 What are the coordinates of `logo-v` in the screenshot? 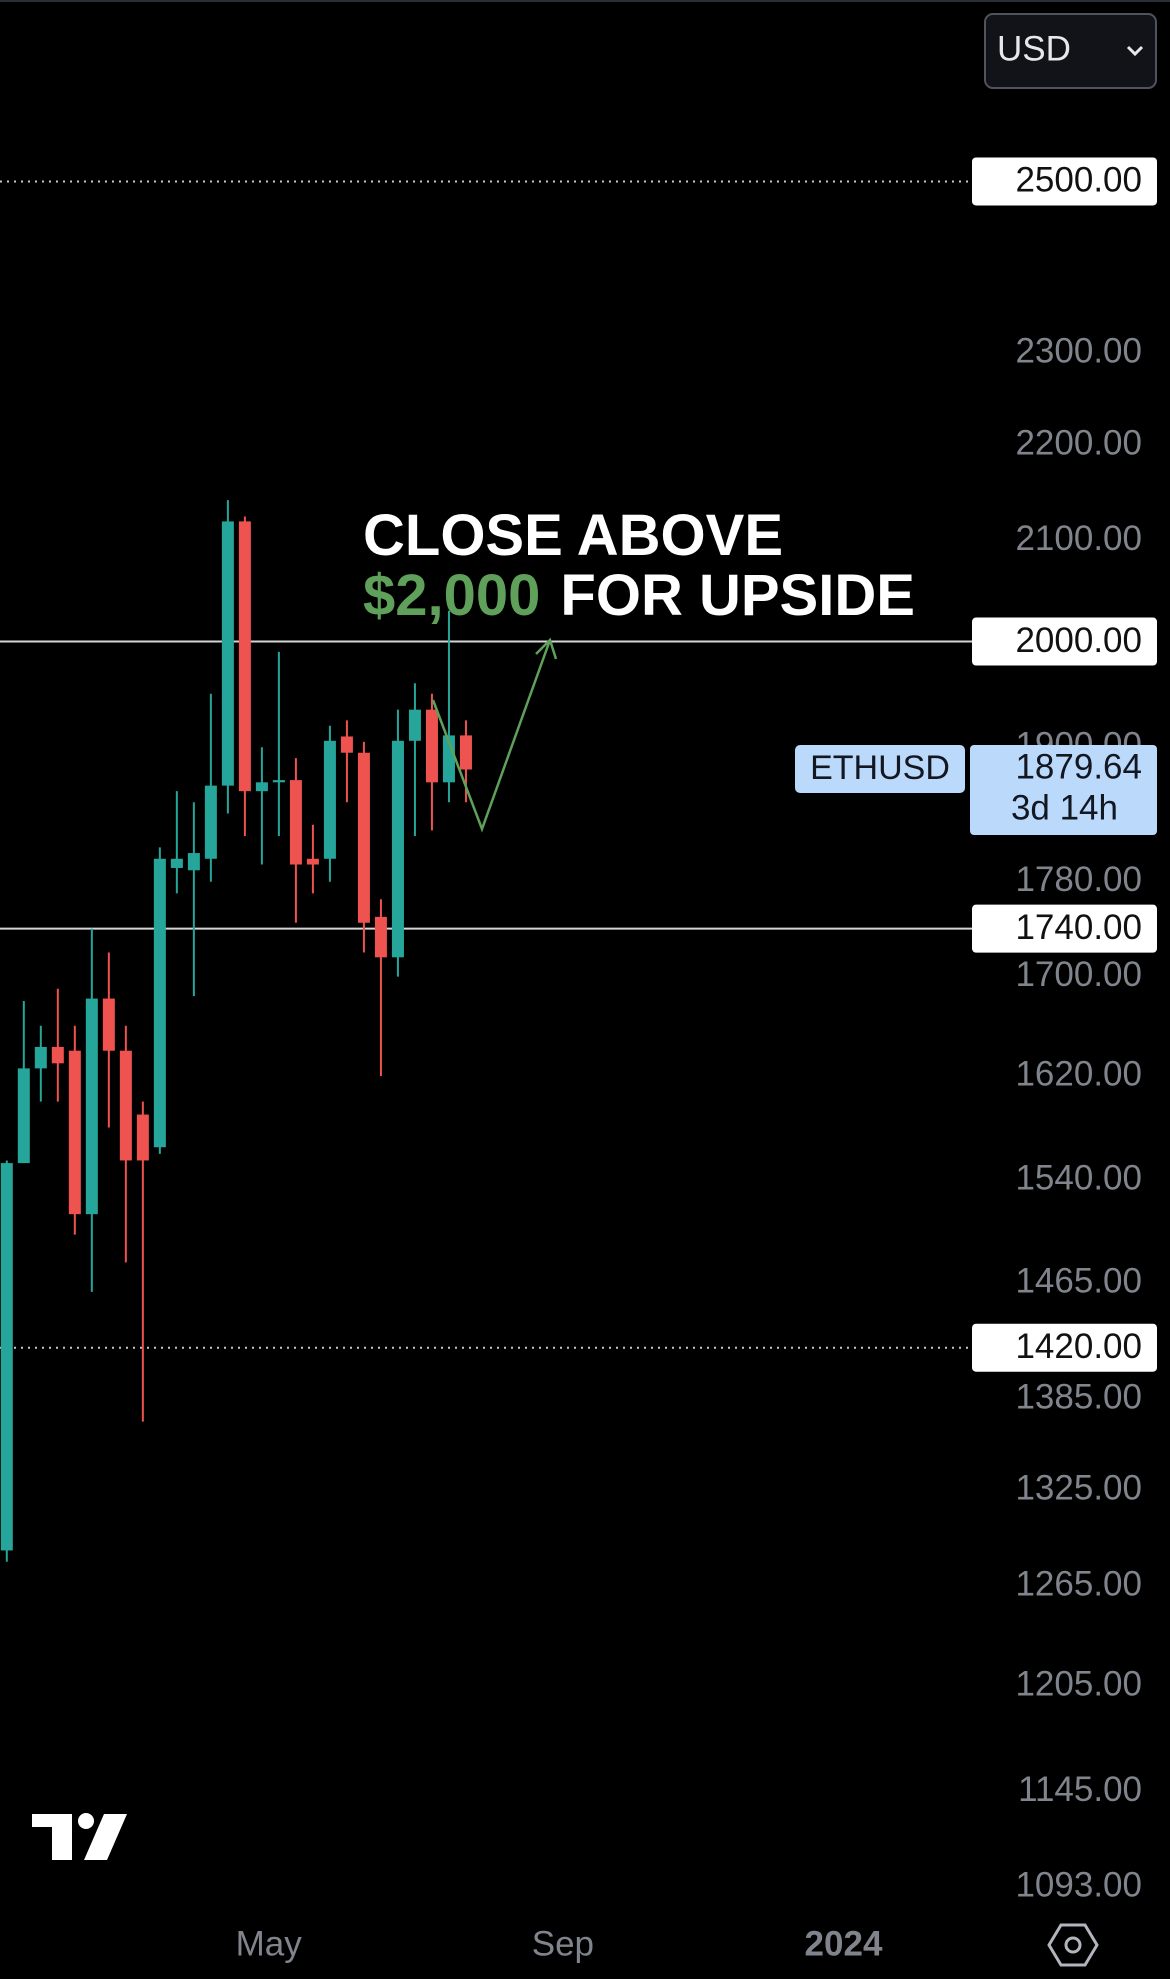 It's located at (105, 1837).